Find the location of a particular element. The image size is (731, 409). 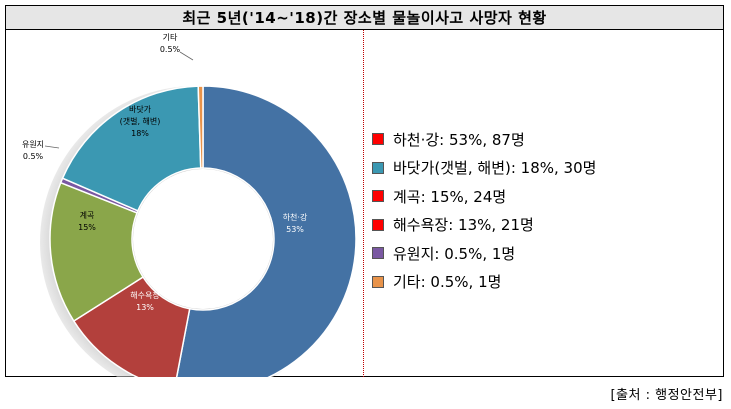

slice-label-river: 하천·강 53% is located at coordinates (295, 223).